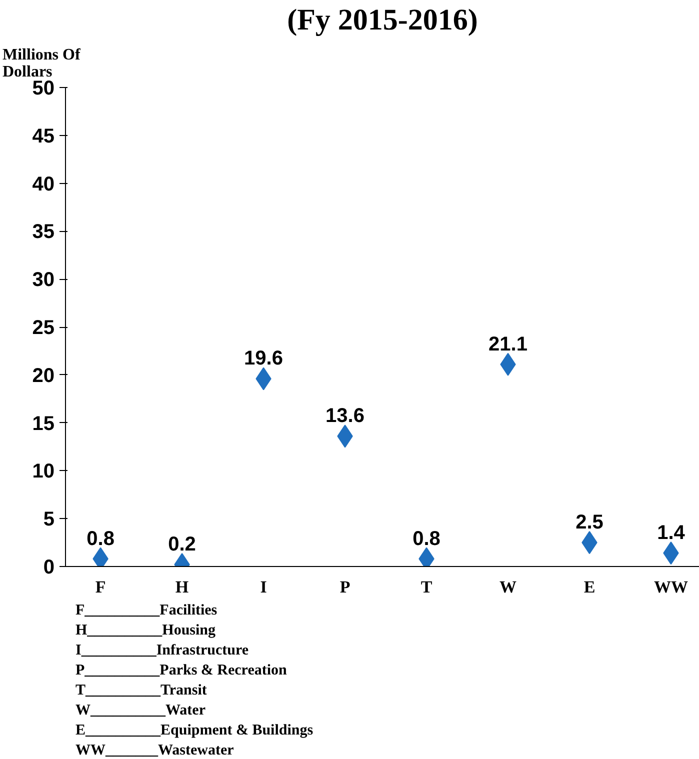 The width and height of the screenshot is (699, 759). Describe the element at coordinates (671, 533) in the screenshot. I see `data-label: 1.4` at that location.